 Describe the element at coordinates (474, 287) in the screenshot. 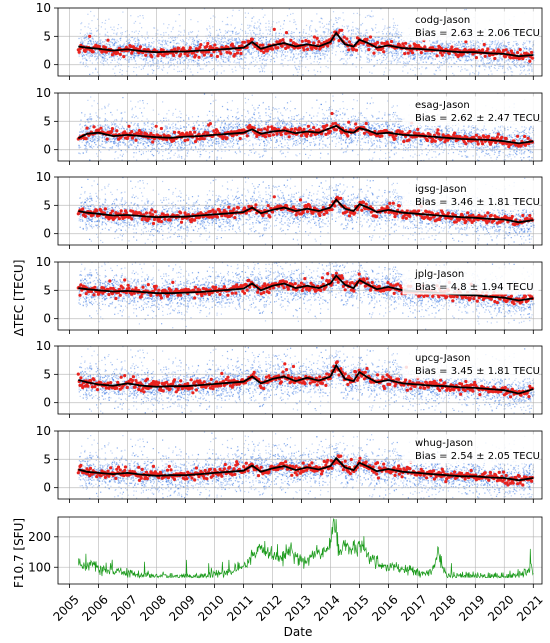

I see `bias-label: Bias = 4.8 ± 1.94 TECU` at that location.